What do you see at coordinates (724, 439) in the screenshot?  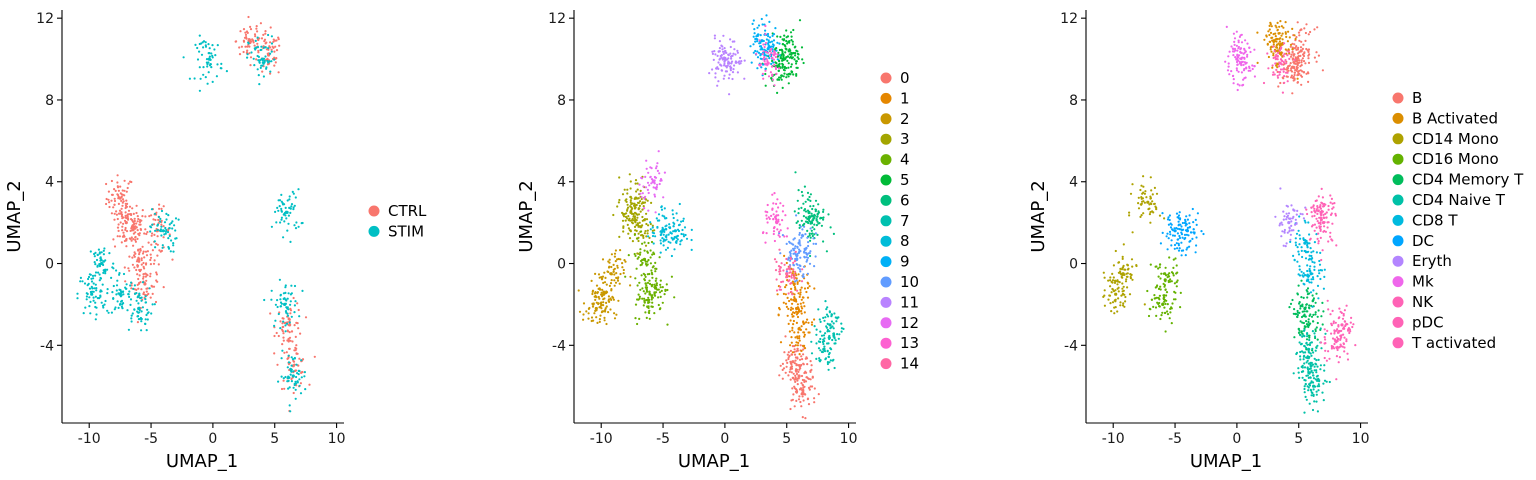 I see `x-tick-label: 0` at bounding box center [724, 439].